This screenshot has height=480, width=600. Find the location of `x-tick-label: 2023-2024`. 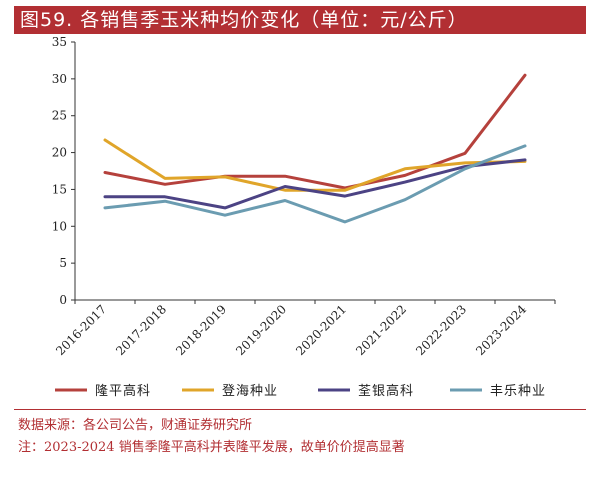

x-tick-label: 2023-2024 is located at coordinates (501, 330).